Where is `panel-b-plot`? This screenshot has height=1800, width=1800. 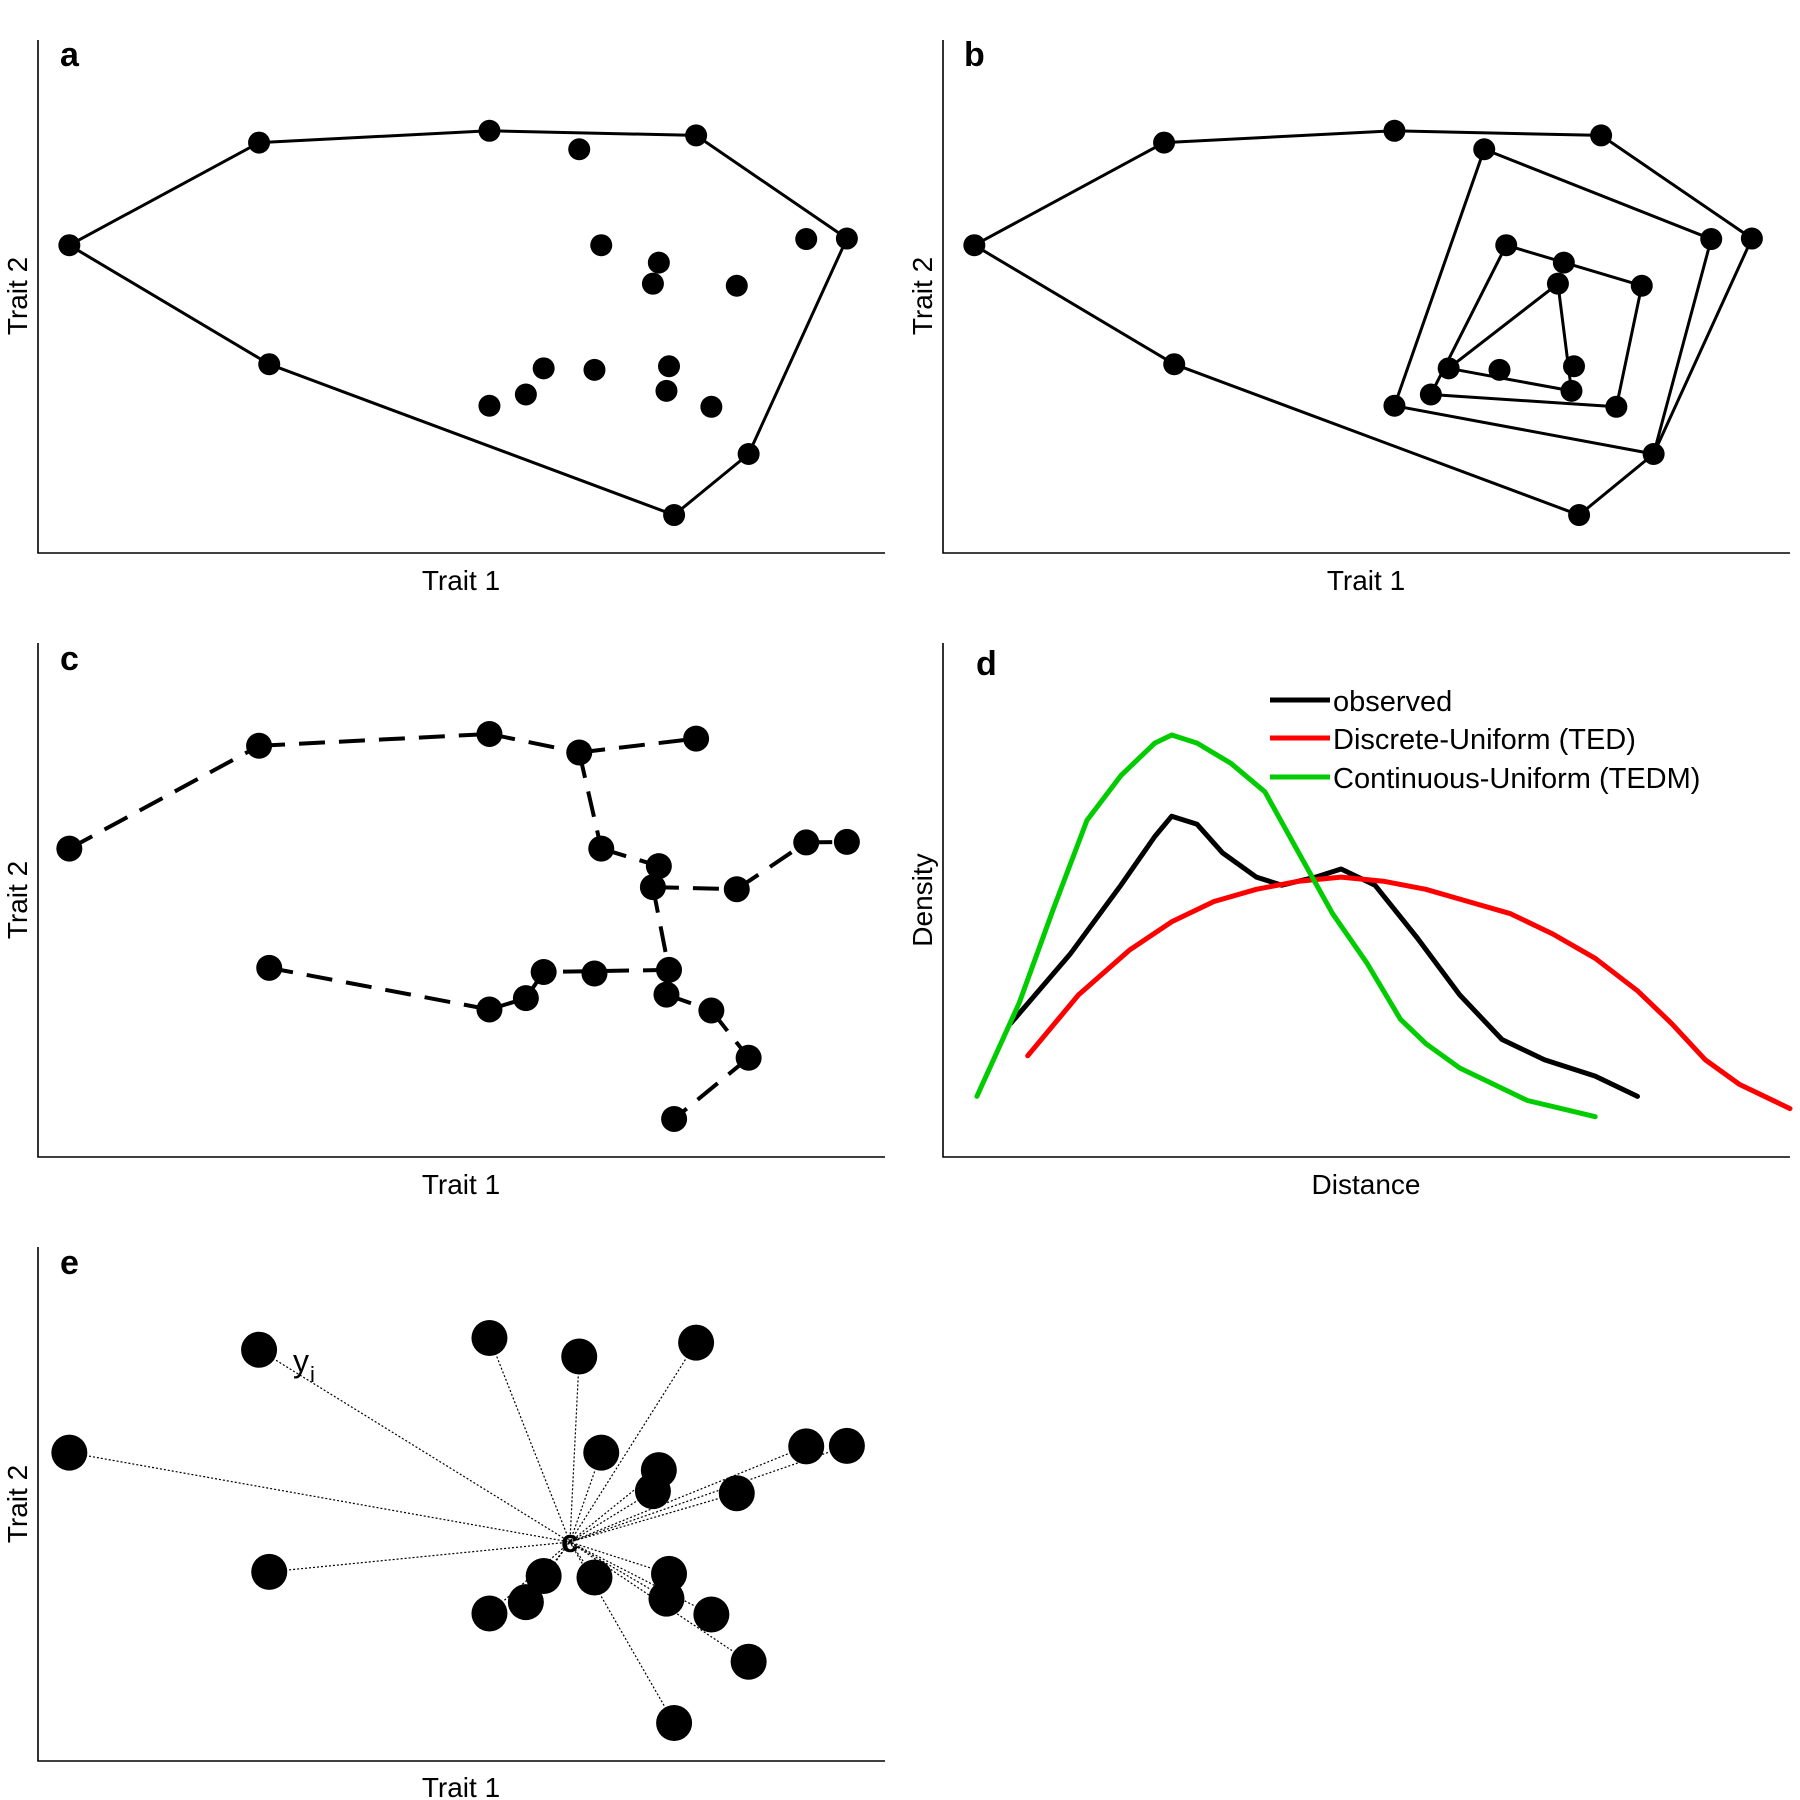 panel-b-plot is located at coordinates (1363, 323).